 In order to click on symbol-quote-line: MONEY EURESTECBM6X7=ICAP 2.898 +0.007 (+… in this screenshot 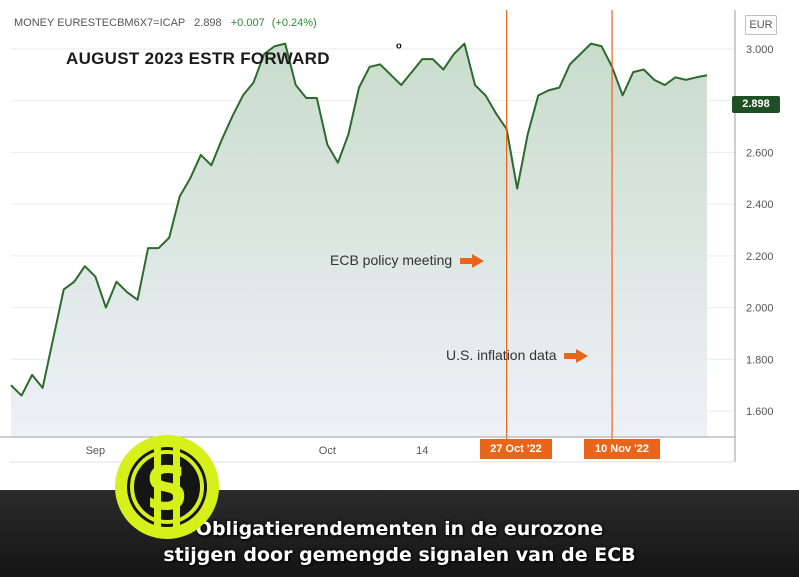, I will do `click(165, 23)`.